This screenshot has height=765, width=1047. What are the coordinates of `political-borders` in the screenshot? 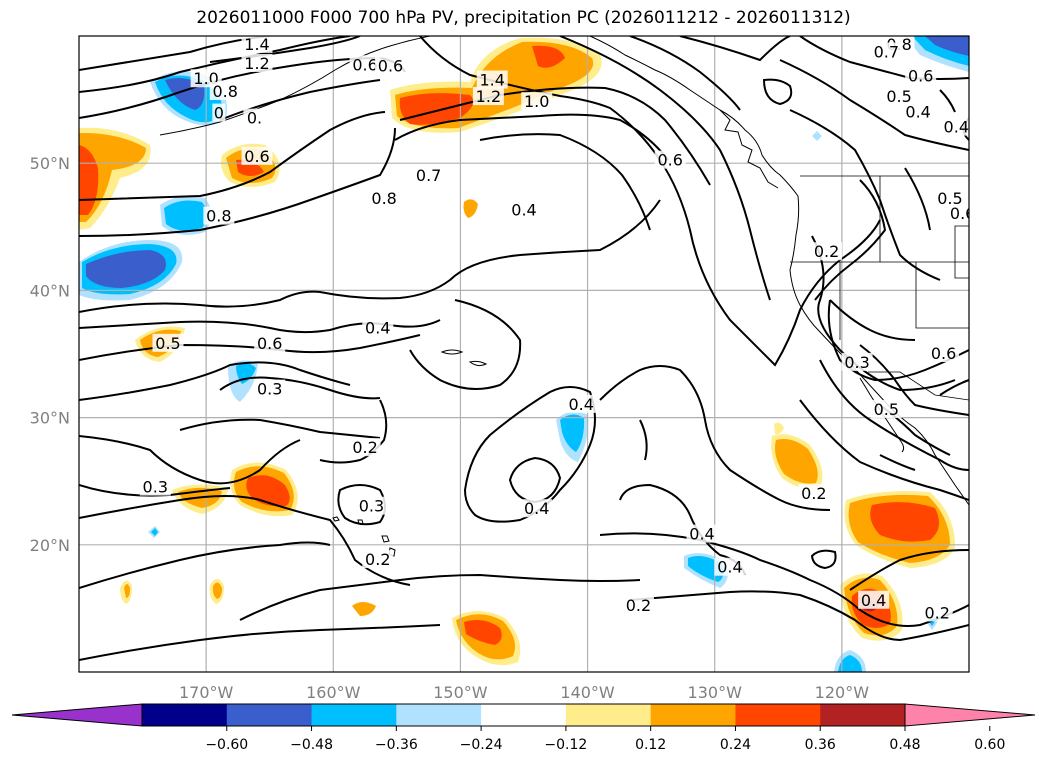 It's located at (879, 288).